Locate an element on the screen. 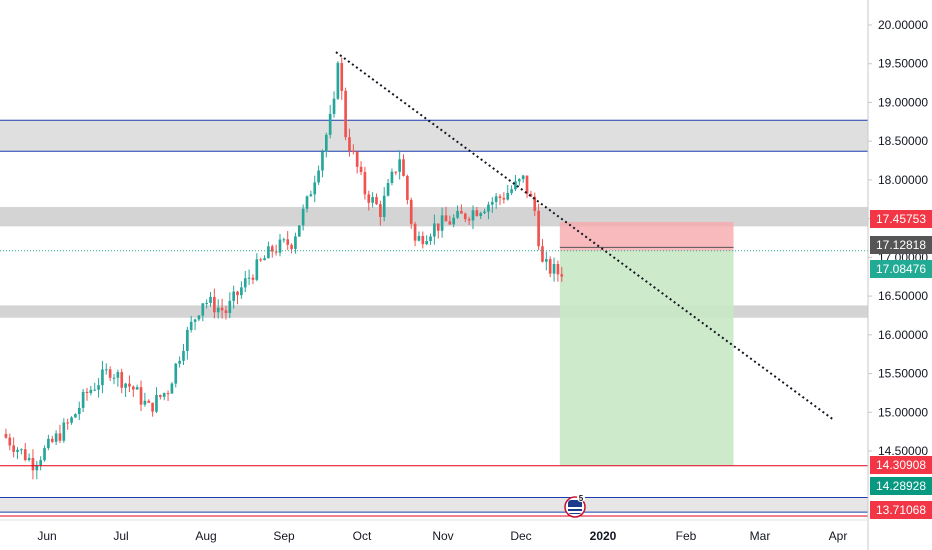 The image size is (932, 550). time-axis: Jun Jul Aug Sep Oct Nov Dec 2020 Feb Mar Apr is located at coordinates (434, 531).